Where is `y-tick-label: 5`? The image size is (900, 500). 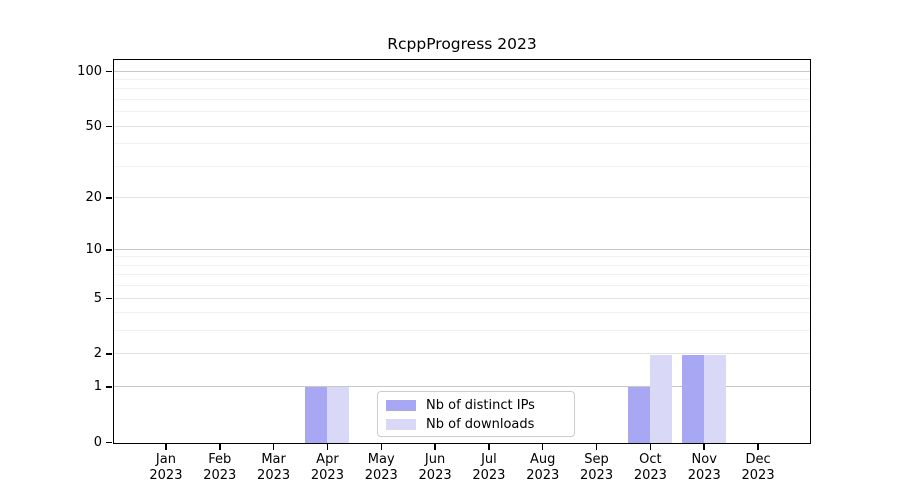 y-tick-label: 5 is located at coordinates (97, 298).